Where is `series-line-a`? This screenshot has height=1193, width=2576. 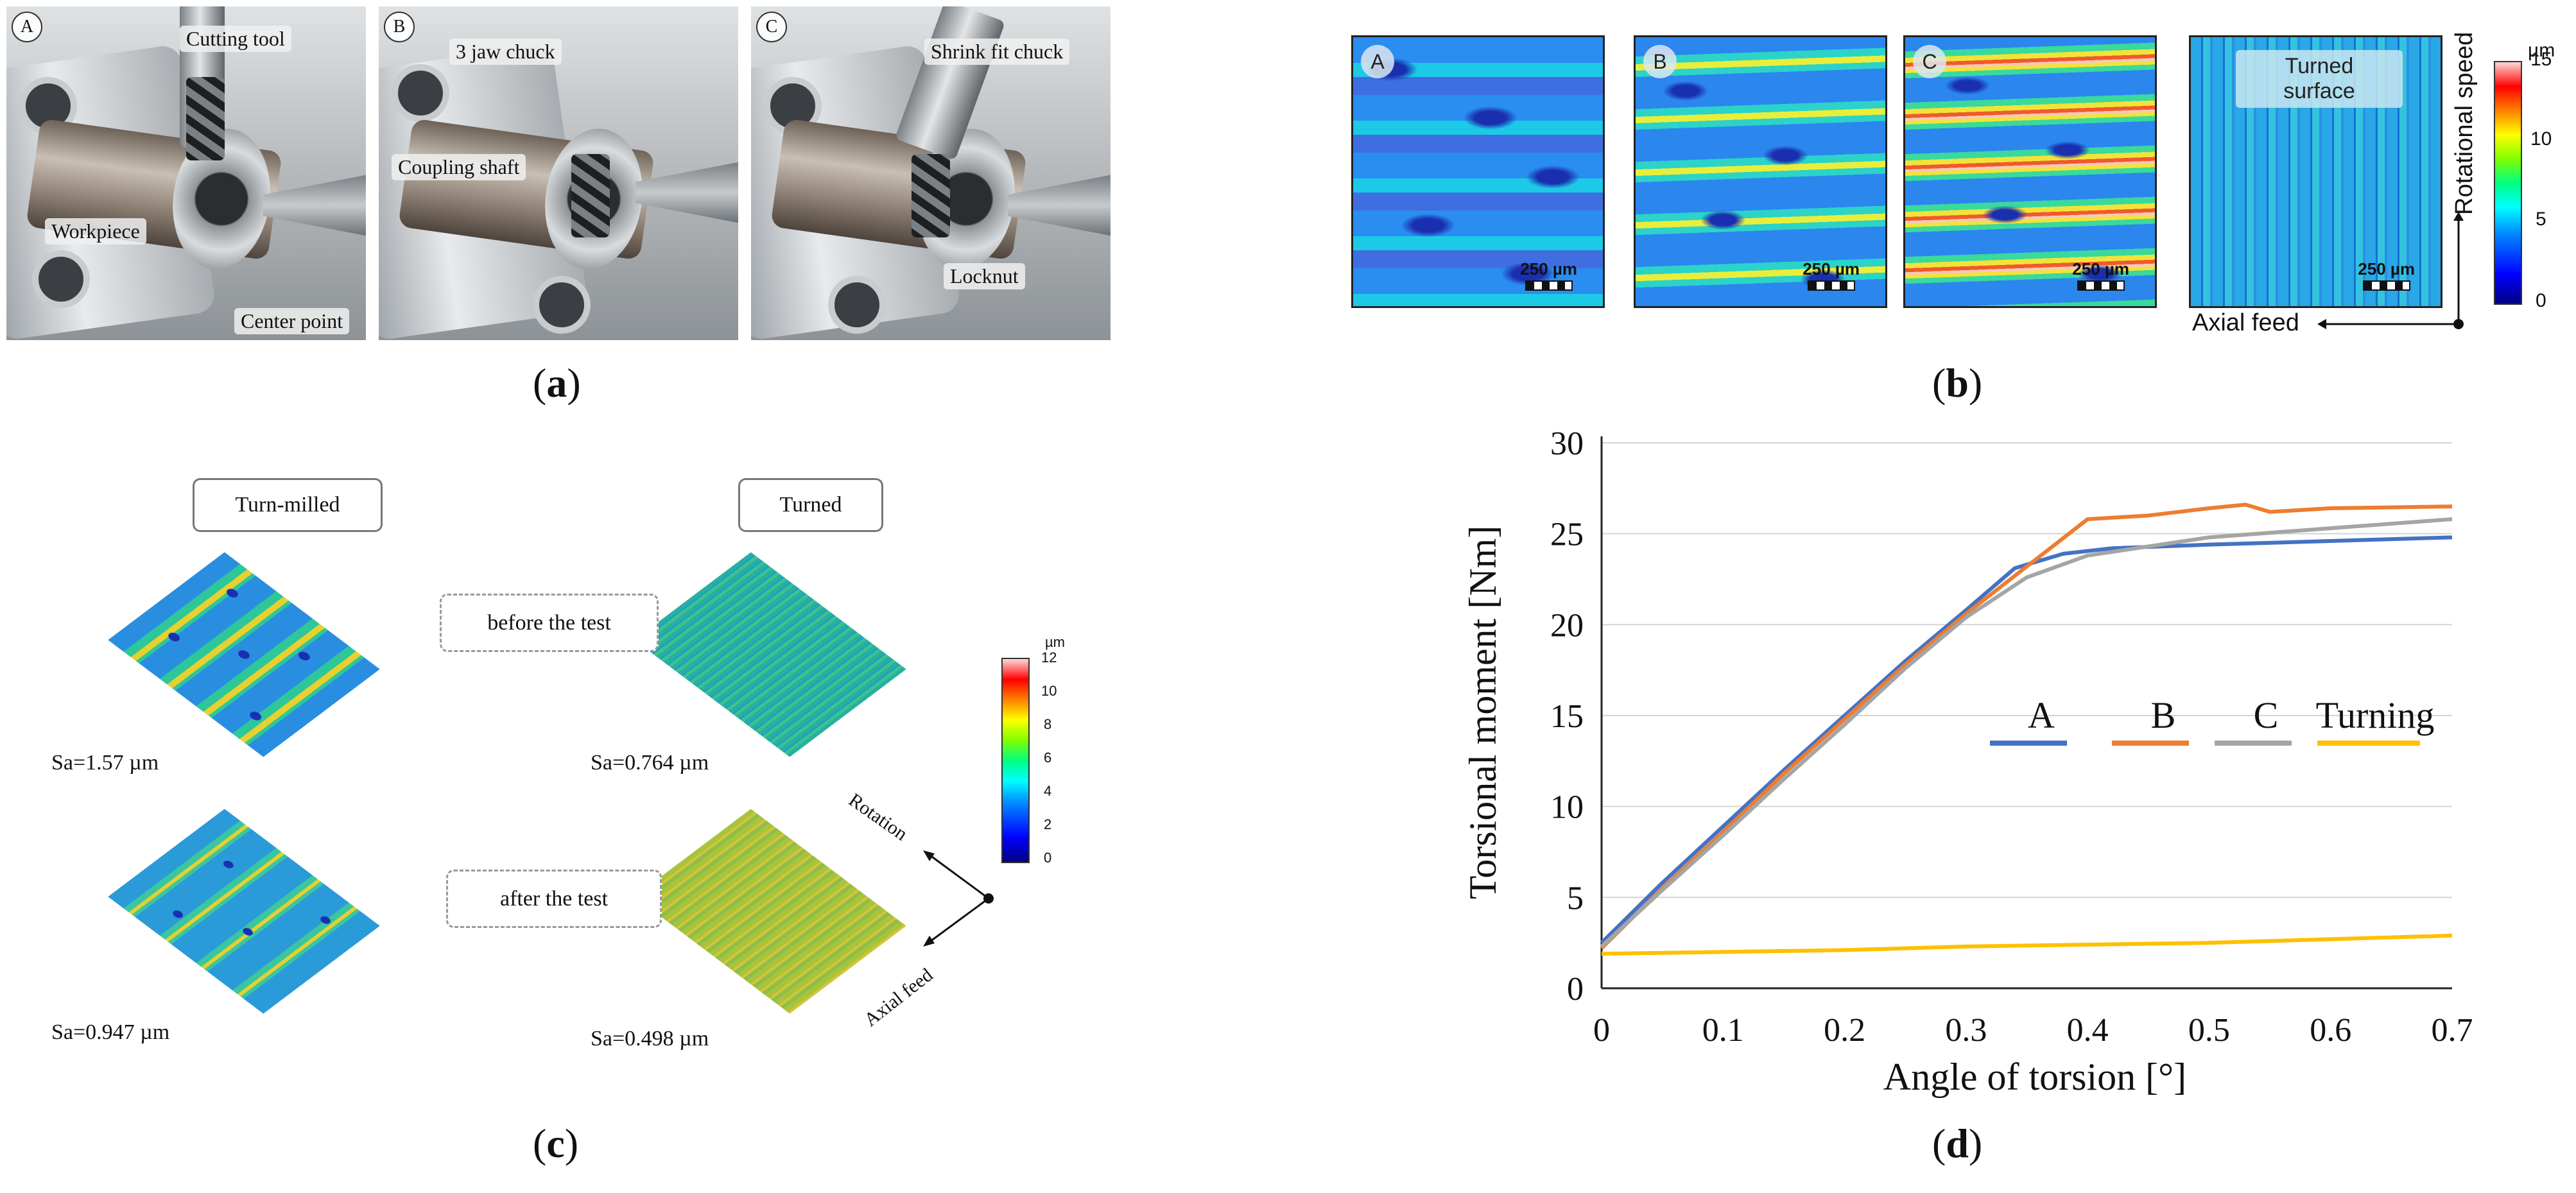 series-line-a is located at coordinates (2027, 740).